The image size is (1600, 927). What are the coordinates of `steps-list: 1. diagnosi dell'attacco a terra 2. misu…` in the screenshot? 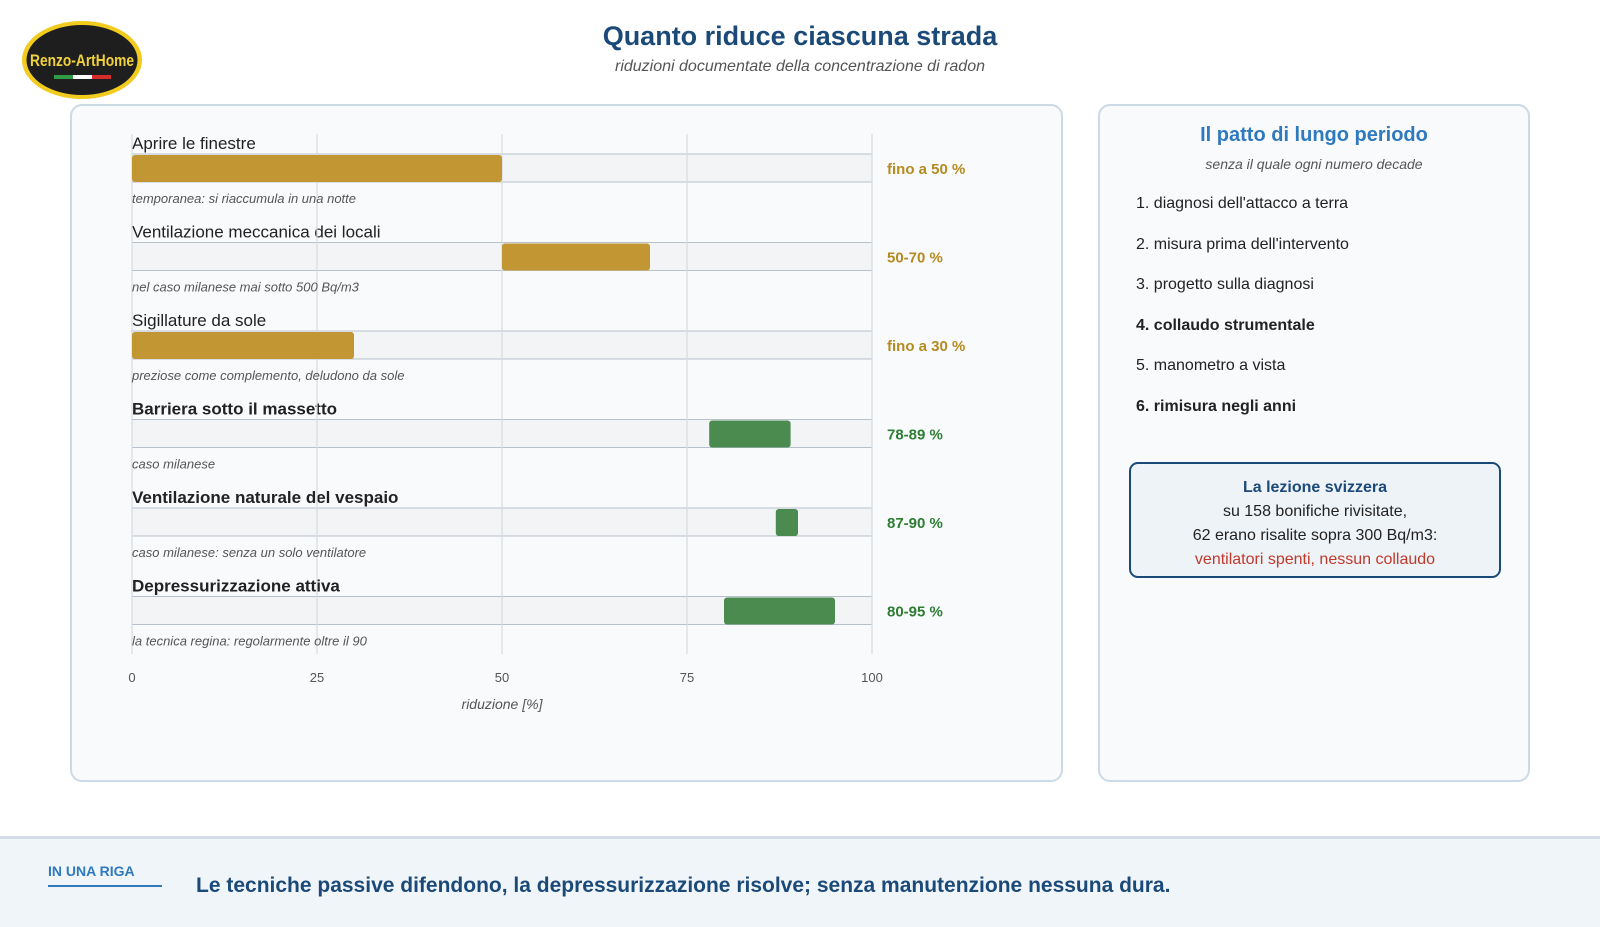 It's located at (1242, 316).